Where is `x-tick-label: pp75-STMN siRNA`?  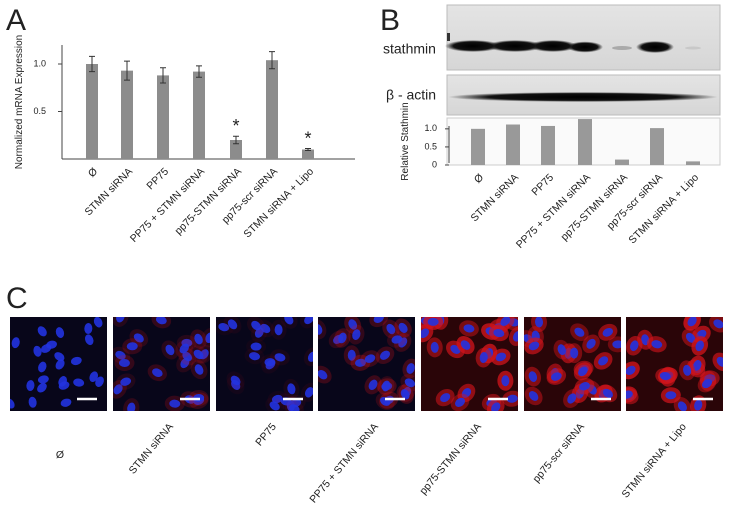
x-tick-label: pp75-STMN siRNA is located at coordinates (208, 202).